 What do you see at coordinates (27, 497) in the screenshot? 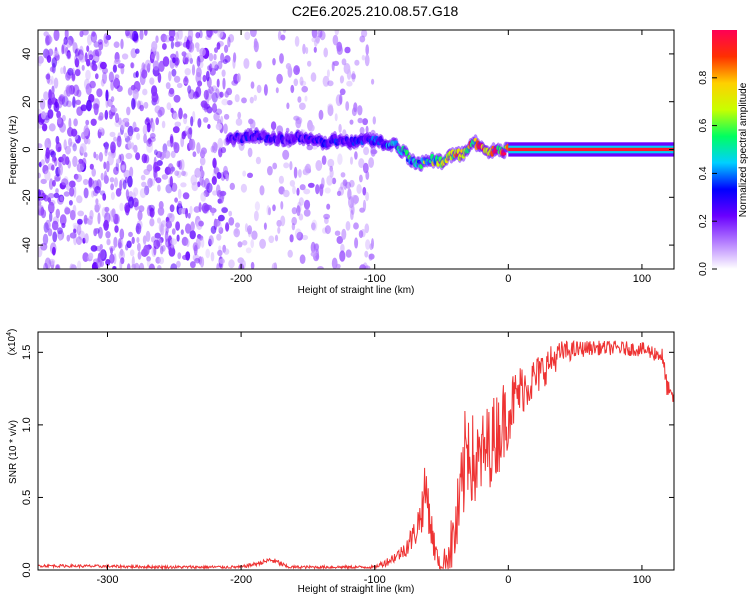
I see `snr-y-tick-label: 0.5` at bounding box center [27, 497].